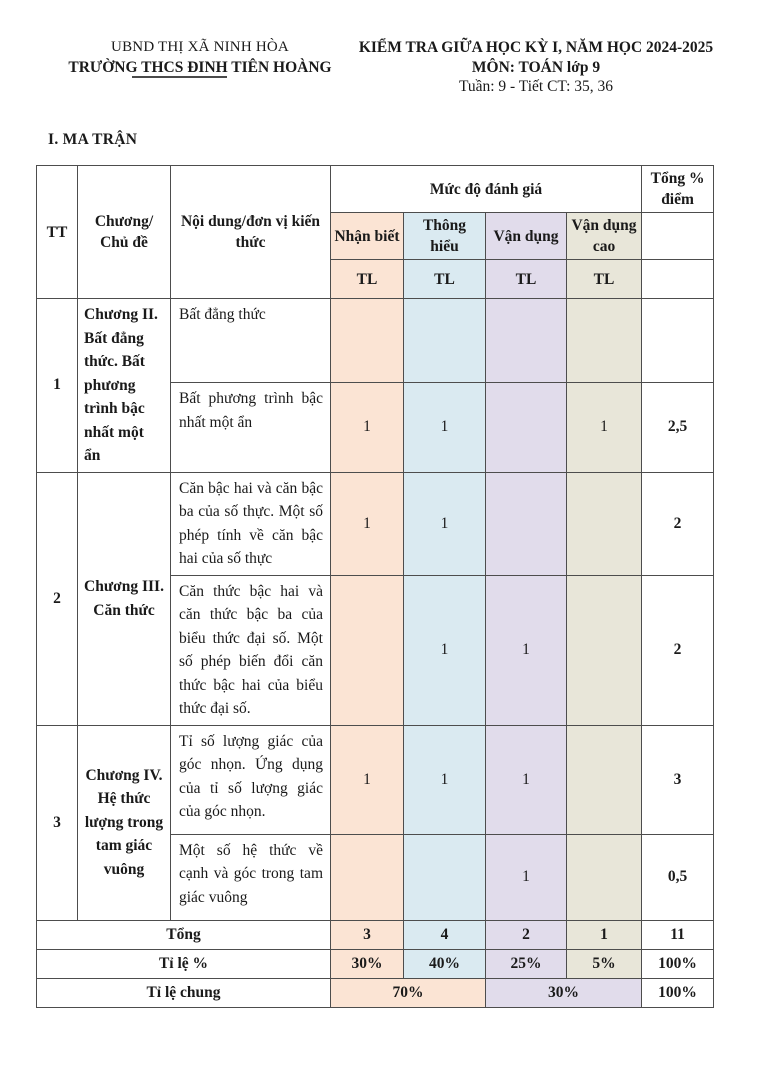 Image resolution: width=768 pixels, height=1086 pixels. What do you see at coordinates (563, 992) in the screenshot?
I see `footer-common-30: 30%` at bounding box center [563, 992].